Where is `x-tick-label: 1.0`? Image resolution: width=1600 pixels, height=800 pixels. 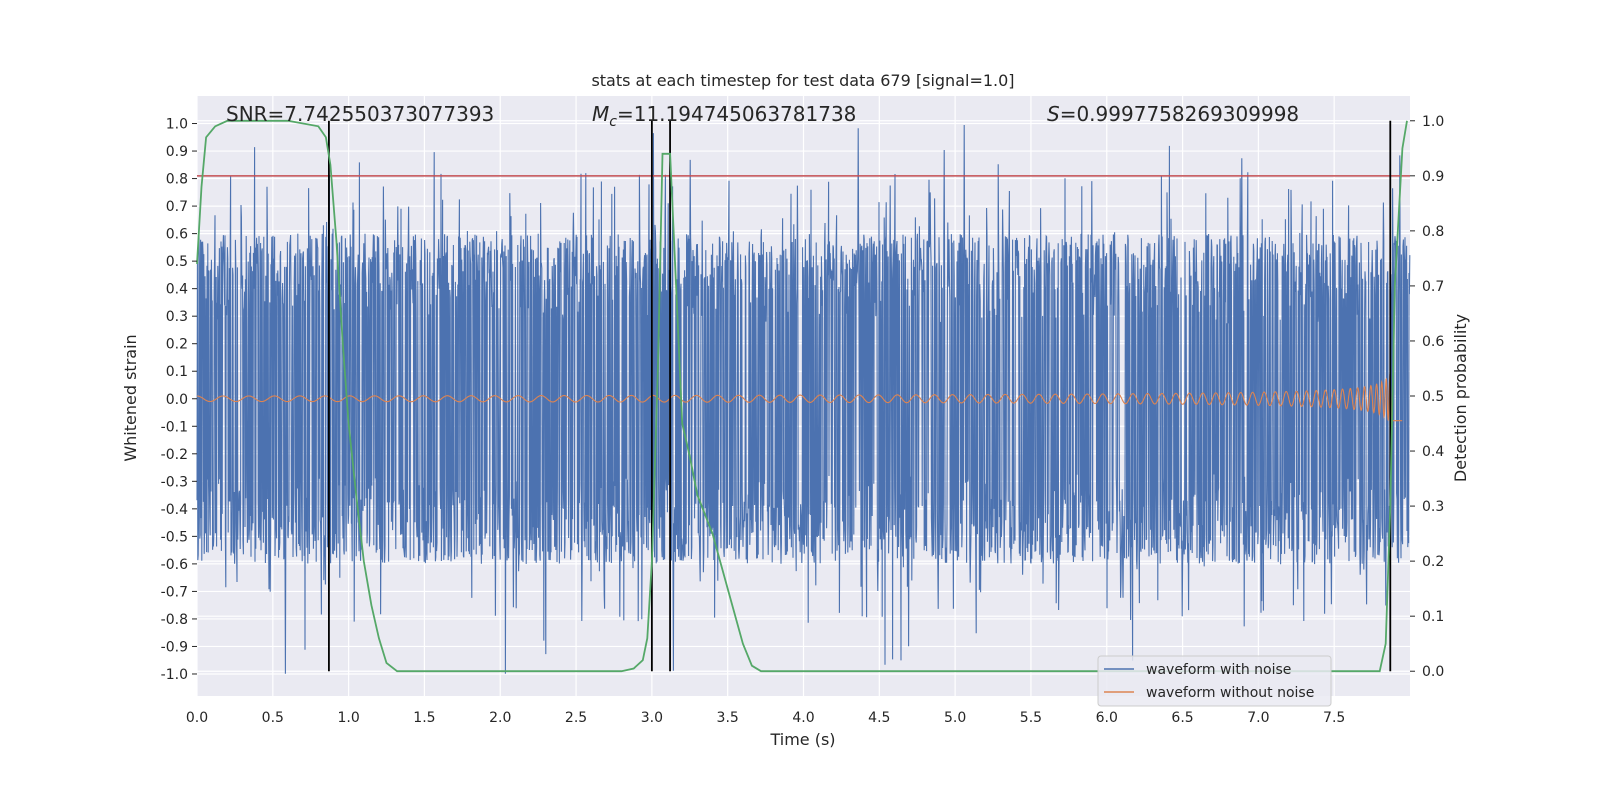
x-tick-label: 1.0 is located at coordinates (348, 718).